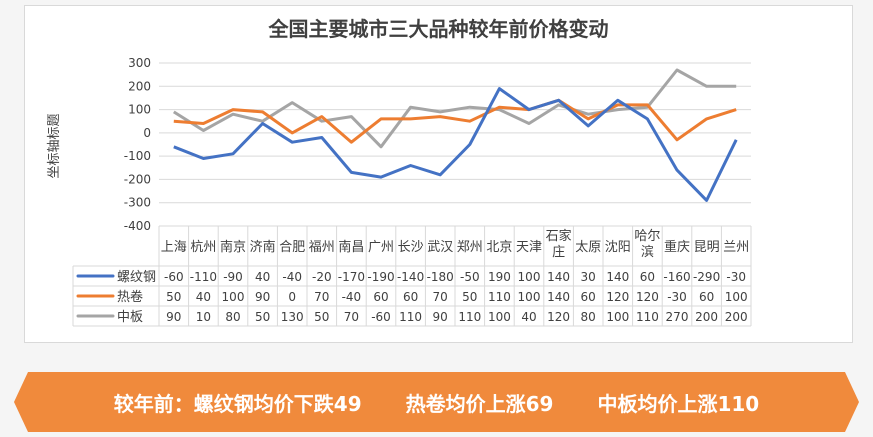 Image resolution: width=873 pixels, height=437 pixels. What do you see at coordinates (455, 121) in the screenshot?
I see `series-line-热卷` at bounding box center [455, 121].